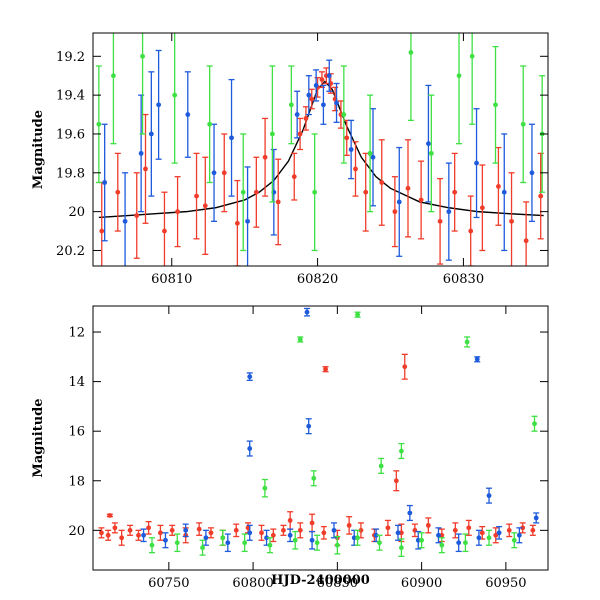  I want to click on y-tick-label: 20, so click(76, 531).